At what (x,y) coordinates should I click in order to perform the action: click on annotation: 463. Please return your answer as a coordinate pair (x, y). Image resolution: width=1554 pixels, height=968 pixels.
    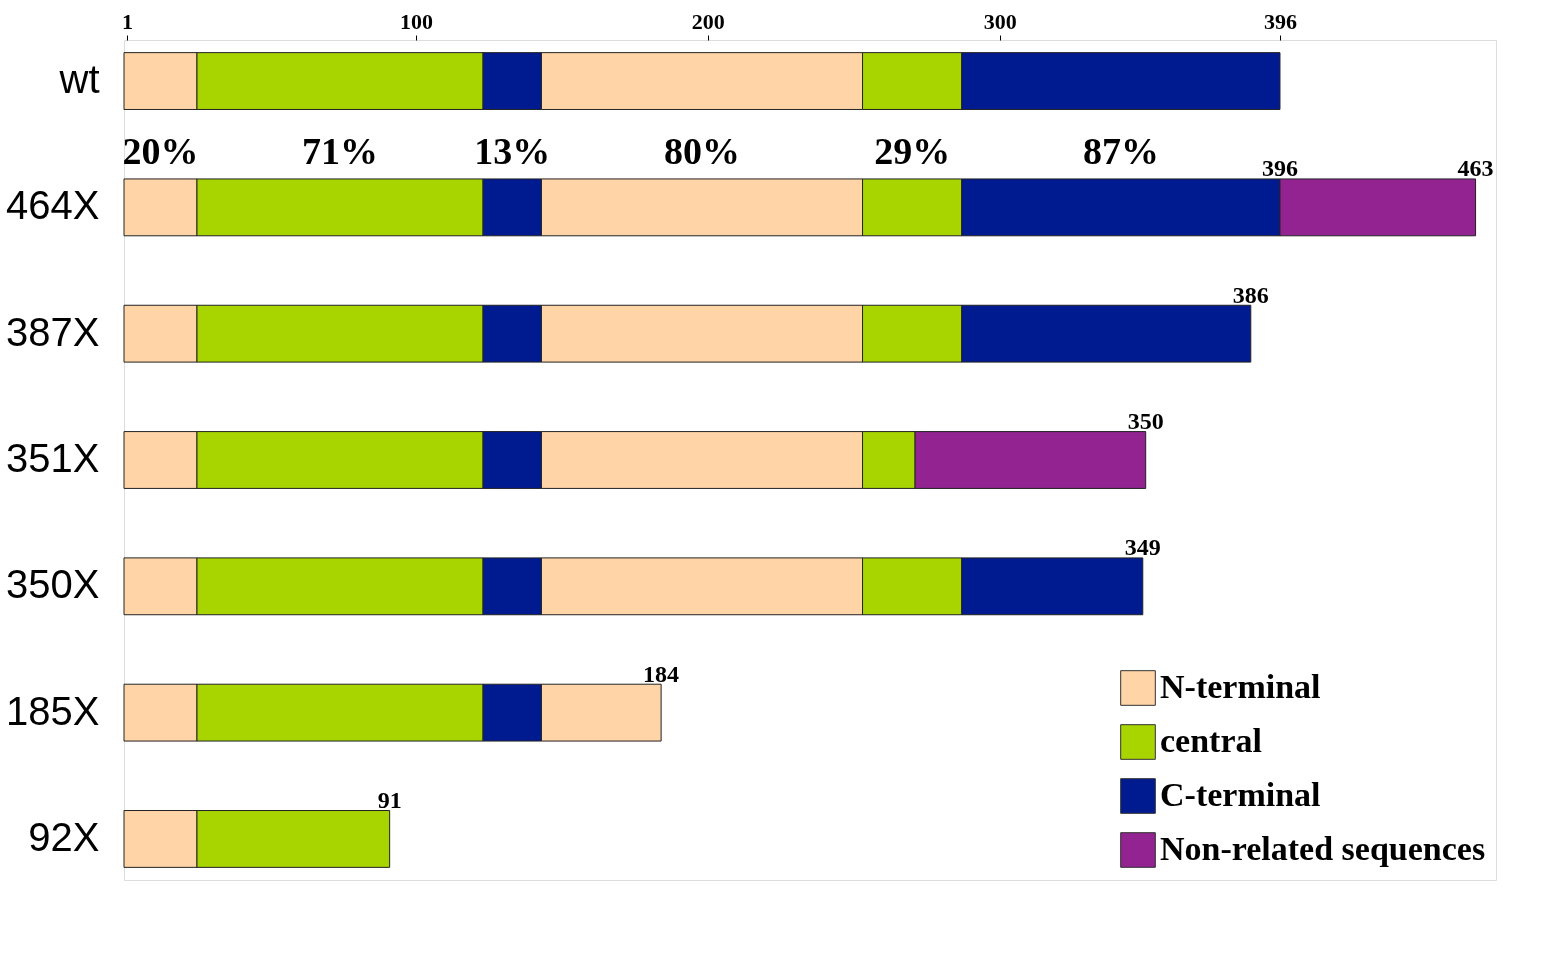
    Looking at the image, I should click on (1475, 168).